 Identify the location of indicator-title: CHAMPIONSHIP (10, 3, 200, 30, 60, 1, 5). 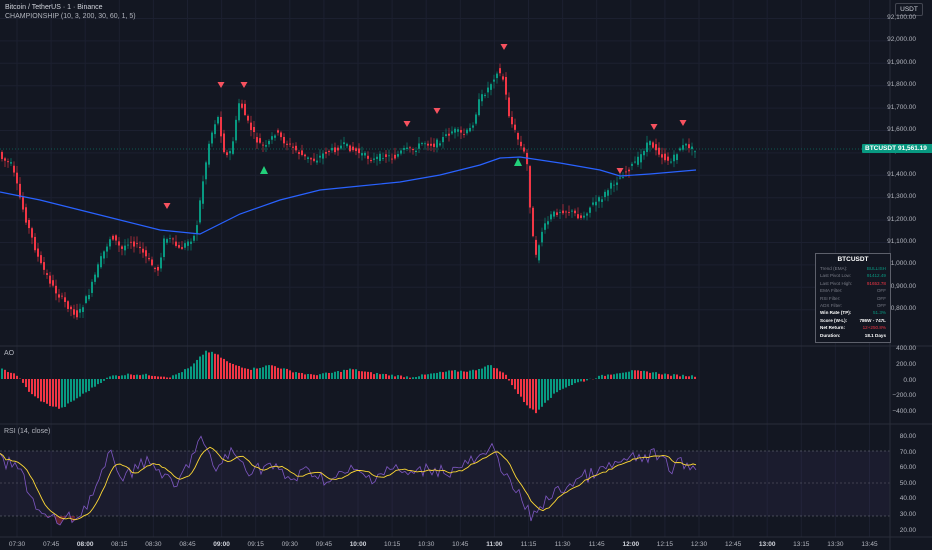
(70, 16).